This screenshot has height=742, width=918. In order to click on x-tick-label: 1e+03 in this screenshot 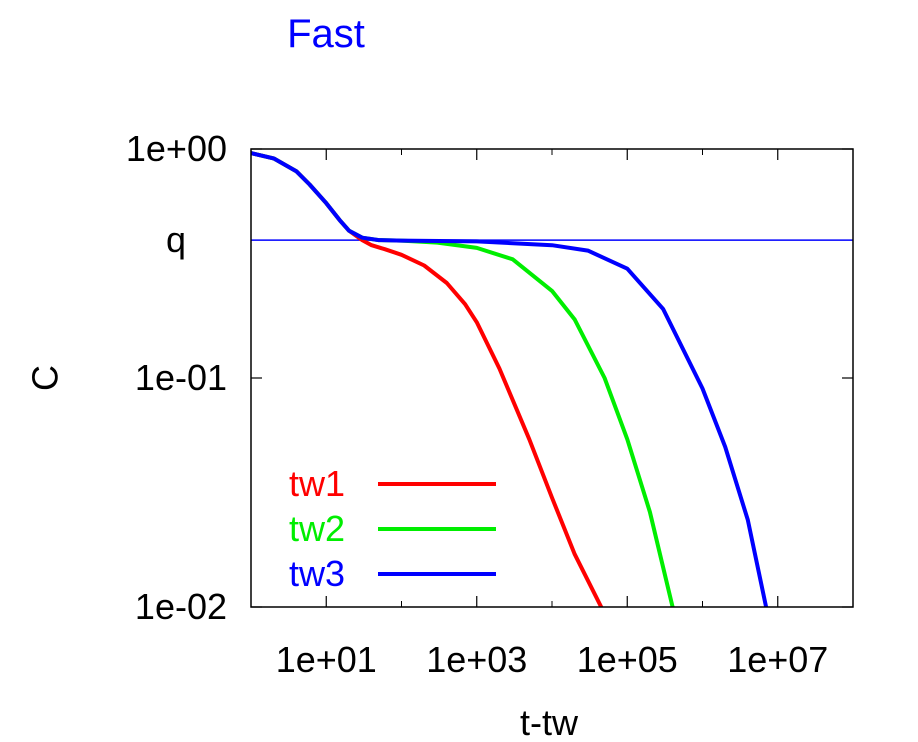, I will do `click(476, 659)`.